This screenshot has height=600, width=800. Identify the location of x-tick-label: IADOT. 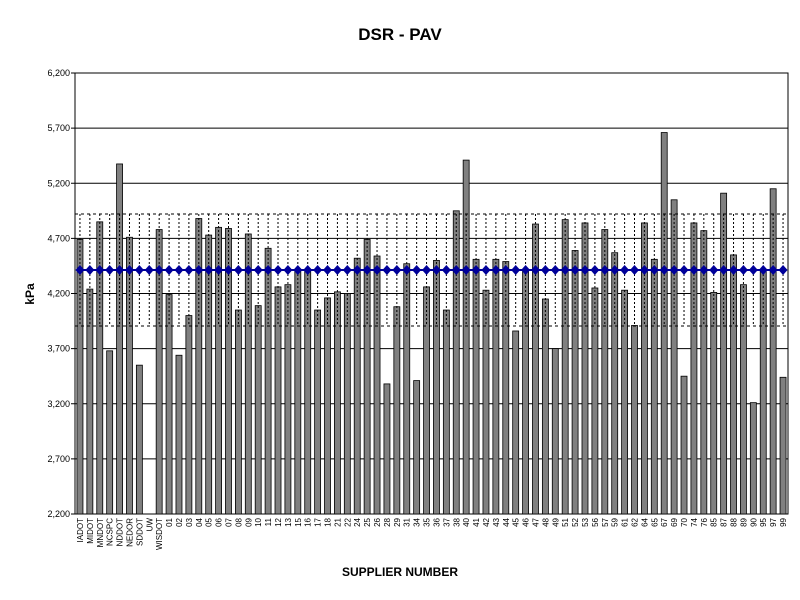
(80, 530).